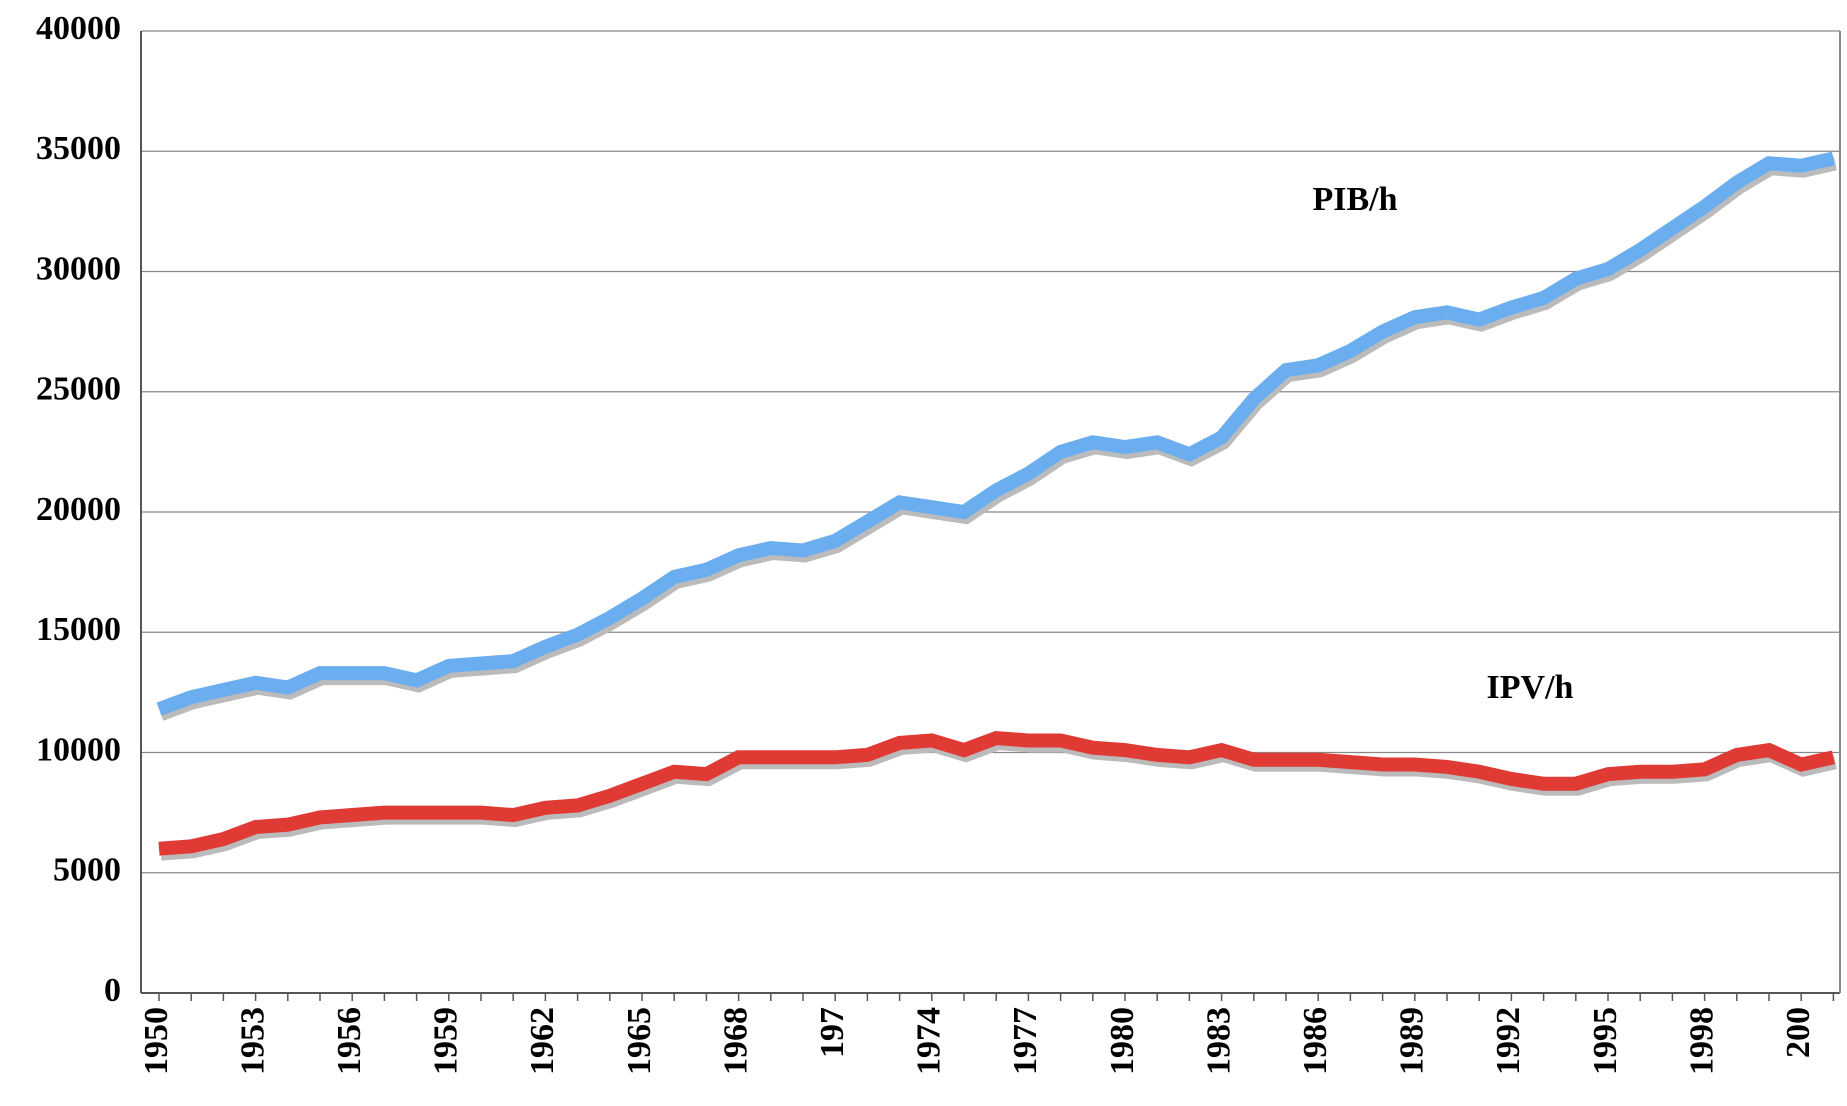  I want to click on line-shadow, so click(998, 798).